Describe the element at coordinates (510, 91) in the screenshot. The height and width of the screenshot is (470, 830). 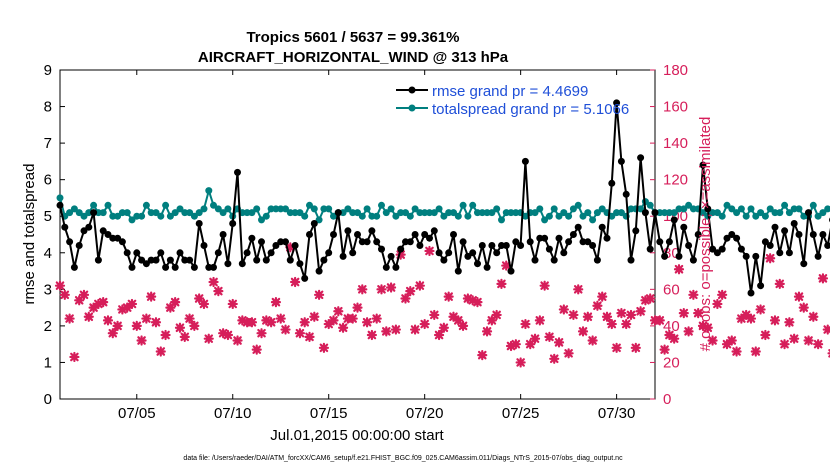
I see `legend-rmse-label: rmse grand pr = 4.4699` at that location.